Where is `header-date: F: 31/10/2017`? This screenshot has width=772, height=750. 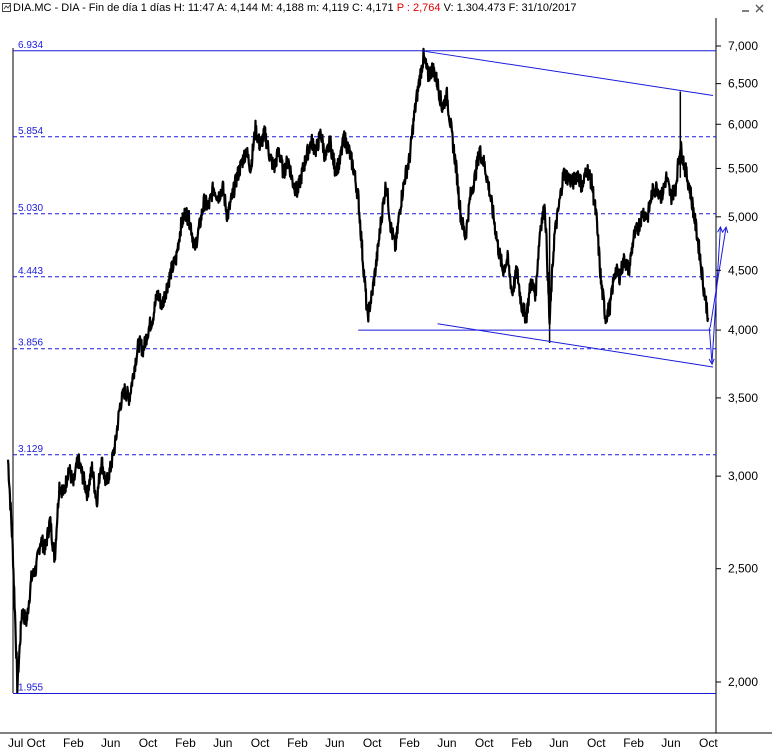
header-date: F: 31/10/2017 is located at coordinates (542, 8).